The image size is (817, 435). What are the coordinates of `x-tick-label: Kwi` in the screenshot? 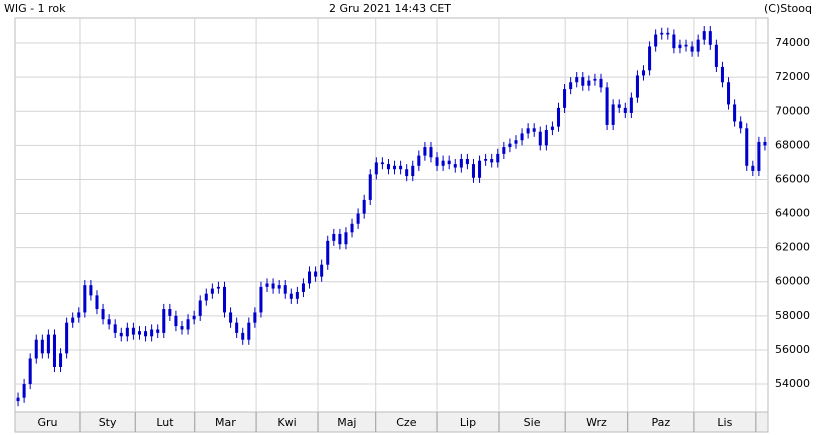 It's located at (286, 422).